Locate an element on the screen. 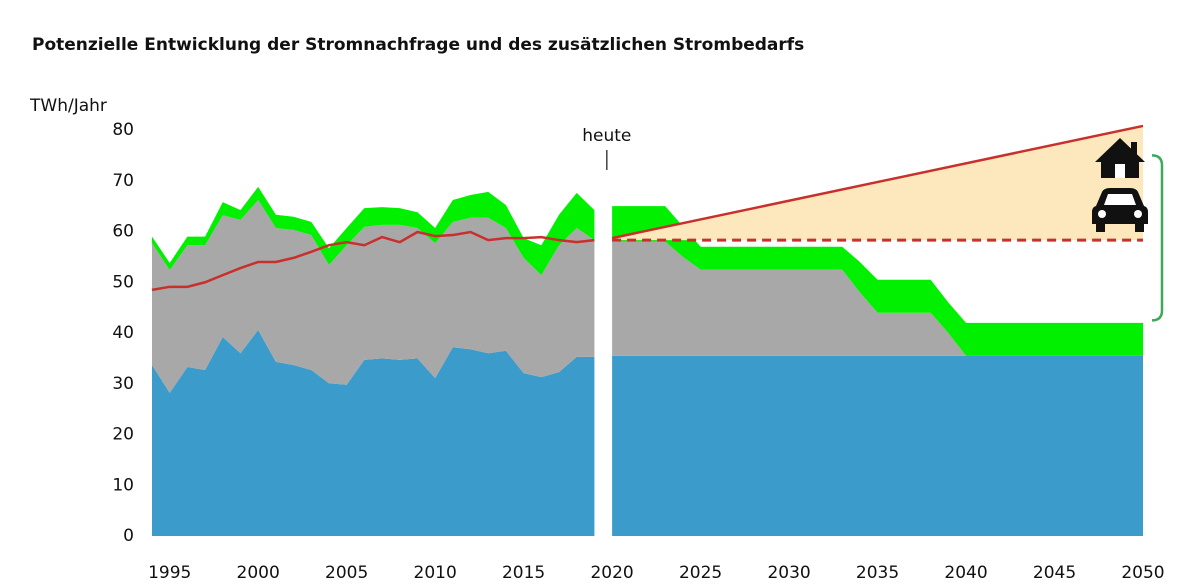 The image size is (1191, 584). today-label: heute is located at coordinates (606, 136).